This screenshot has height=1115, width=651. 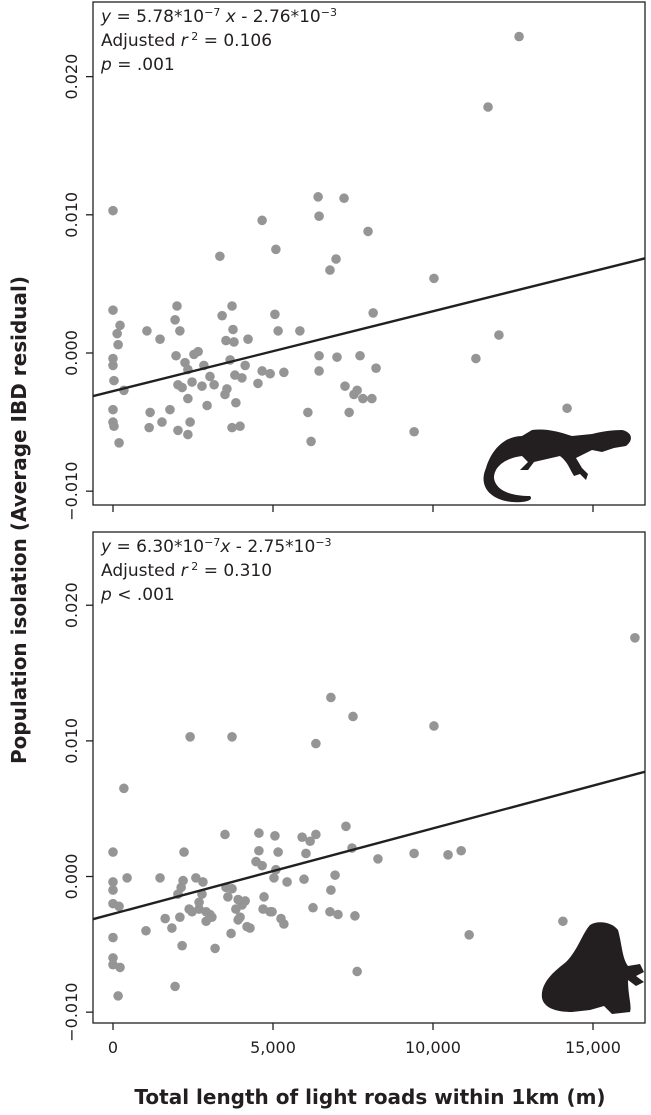 What do you see at coordinates (185, 571) in the screenshot?
I see `annotation-run: r` at bounding box center [185, 571].